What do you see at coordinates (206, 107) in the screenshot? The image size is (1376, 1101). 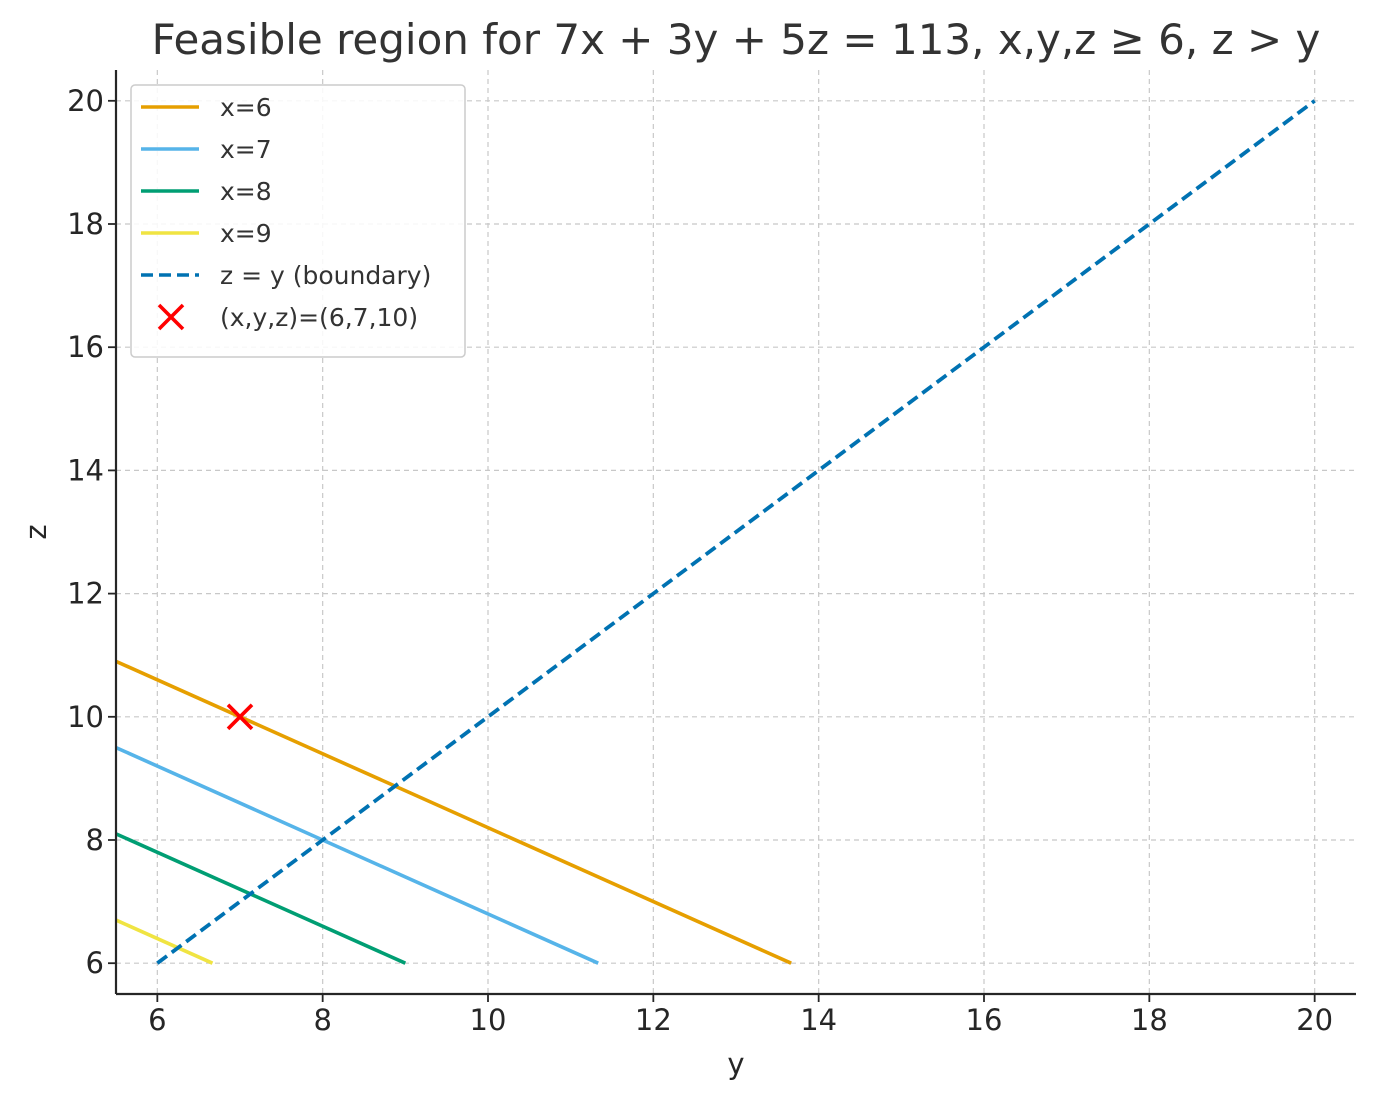 I see `legend-entry-1: x=6` at bounding box center [206, 107].